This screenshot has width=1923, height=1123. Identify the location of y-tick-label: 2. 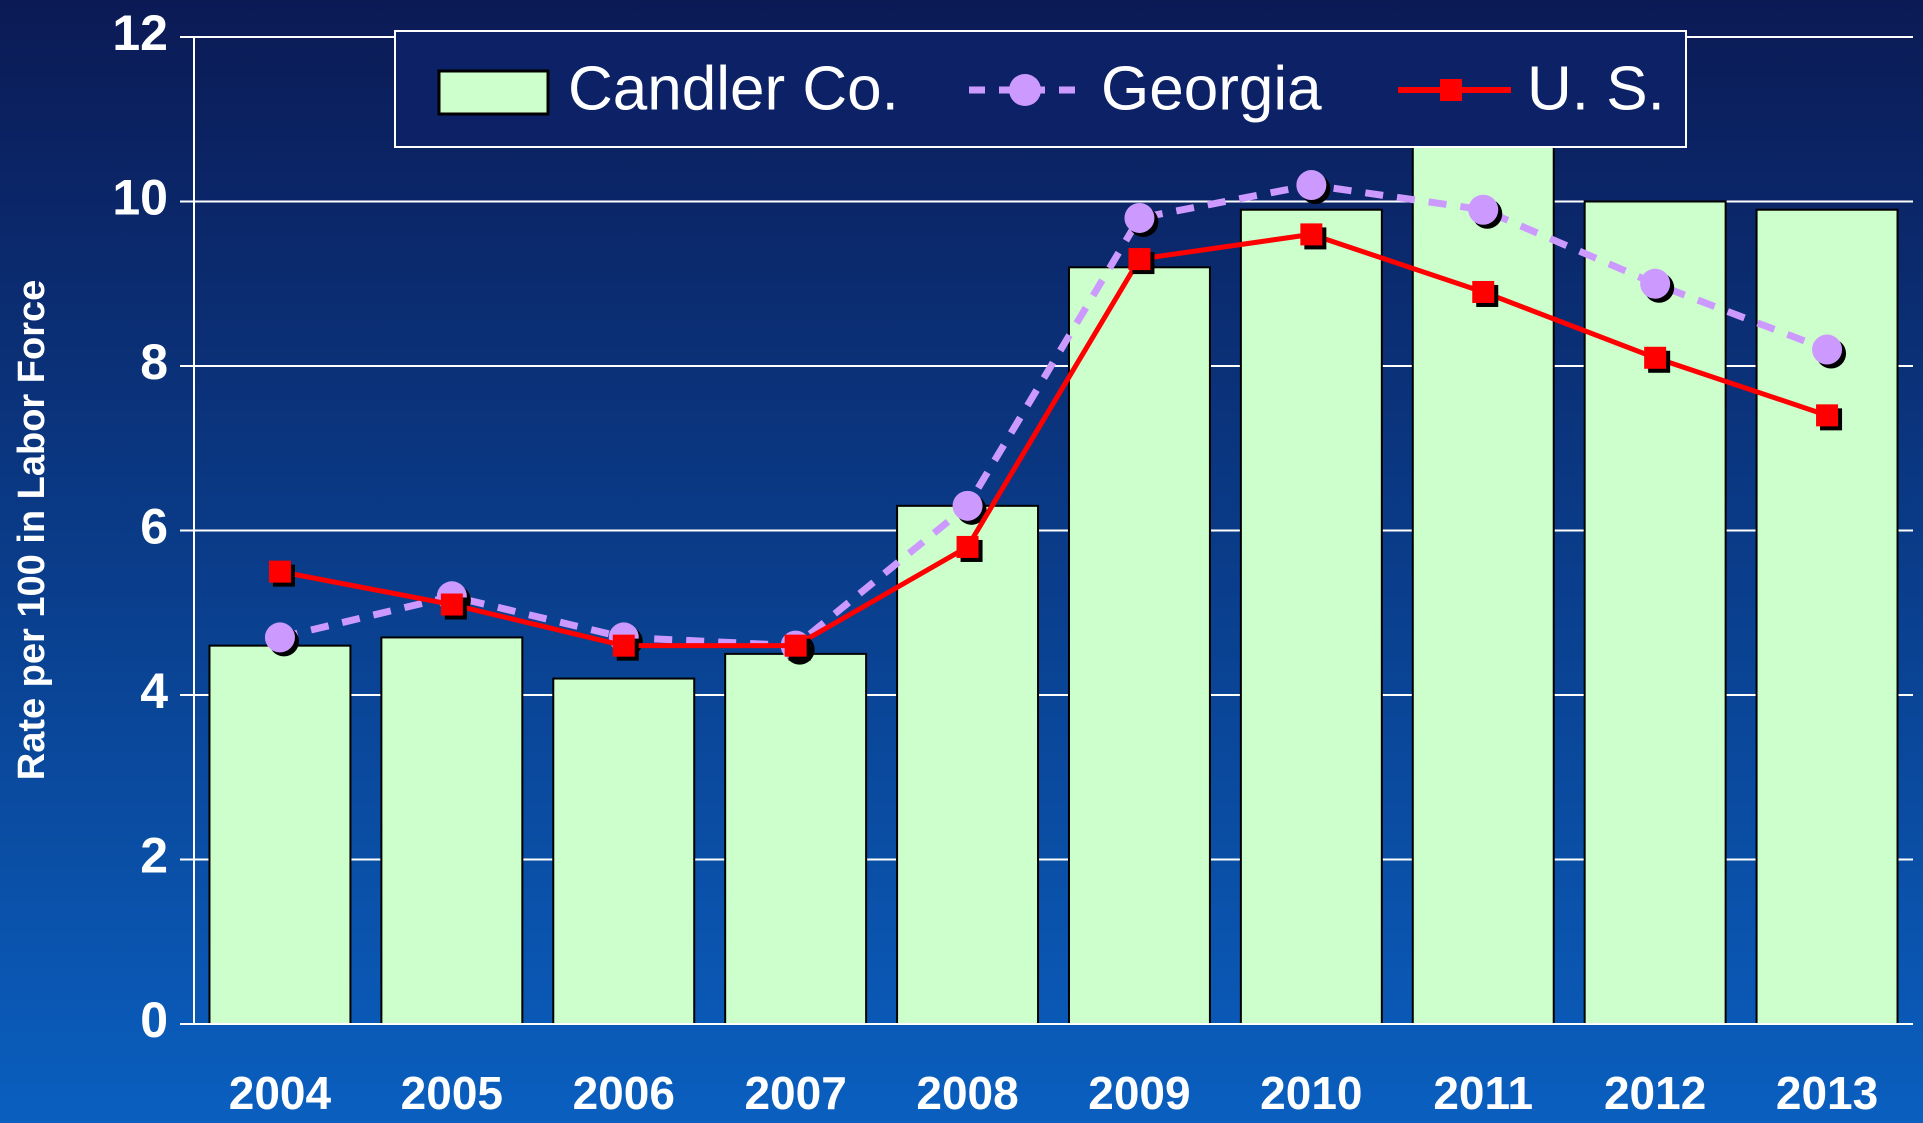
(154, 856).